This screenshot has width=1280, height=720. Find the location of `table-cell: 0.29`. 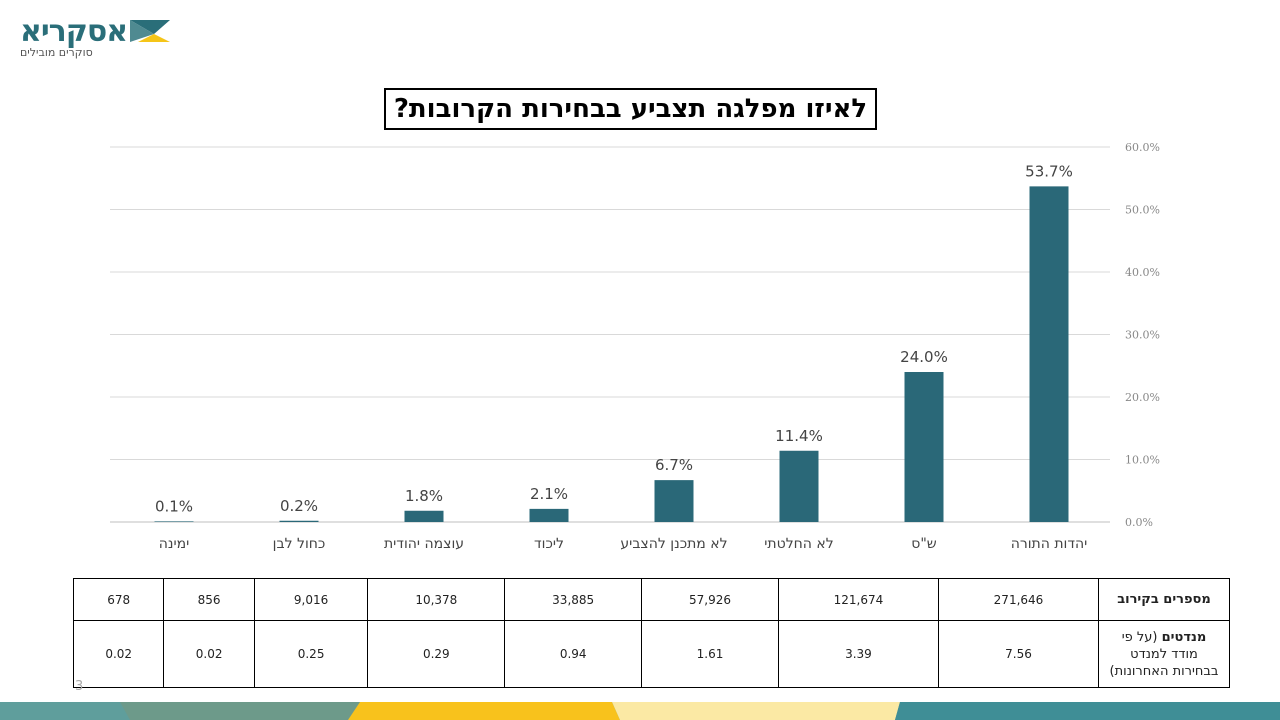

table-cell: 0.29 is located at coordinates (436, 654).